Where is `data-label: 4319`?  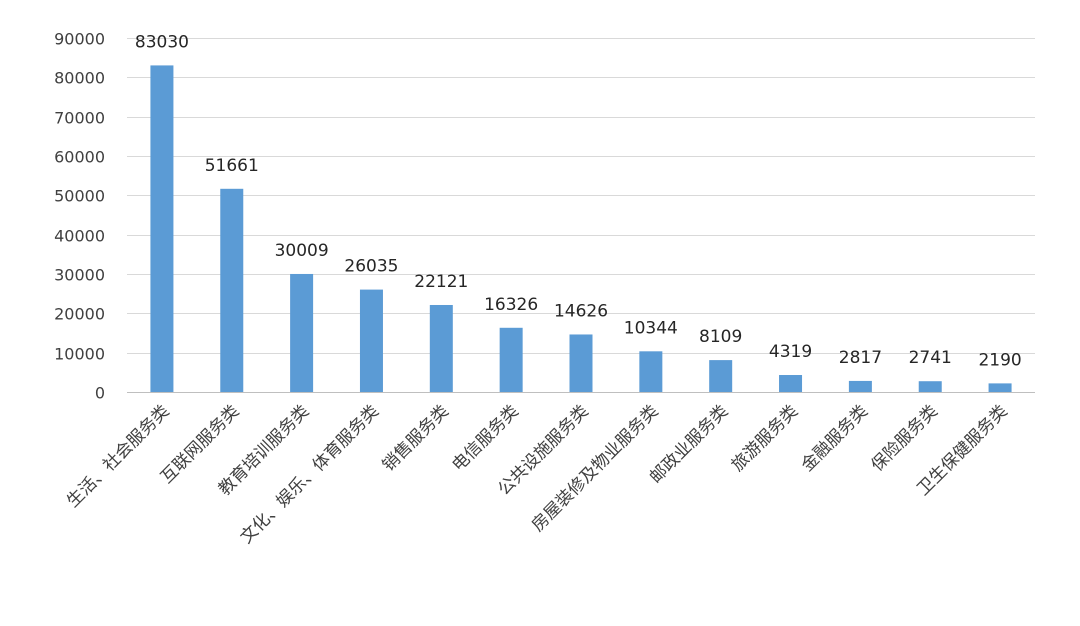
data-label: 4319 is located at coordinates (790, 352).